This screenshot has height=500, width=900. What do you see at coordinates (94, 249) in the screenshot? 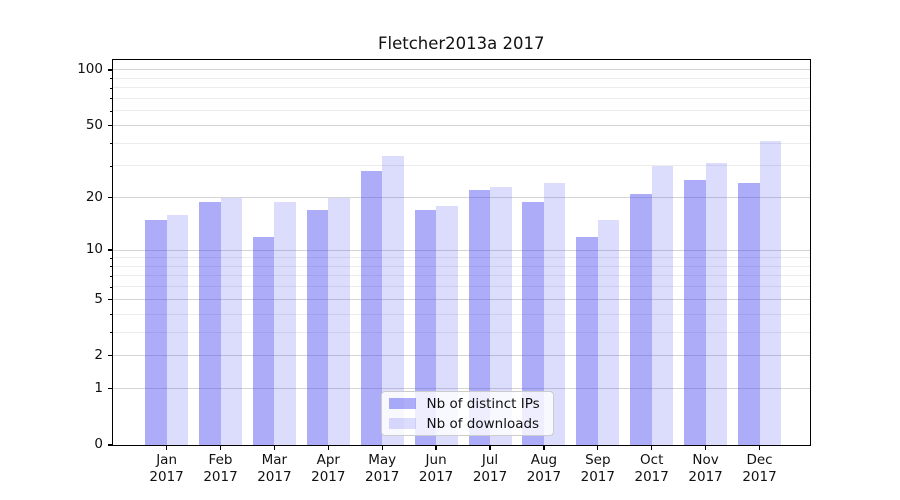
I see `y-axis-tick-label: 10` at bounding box center [94, 249].